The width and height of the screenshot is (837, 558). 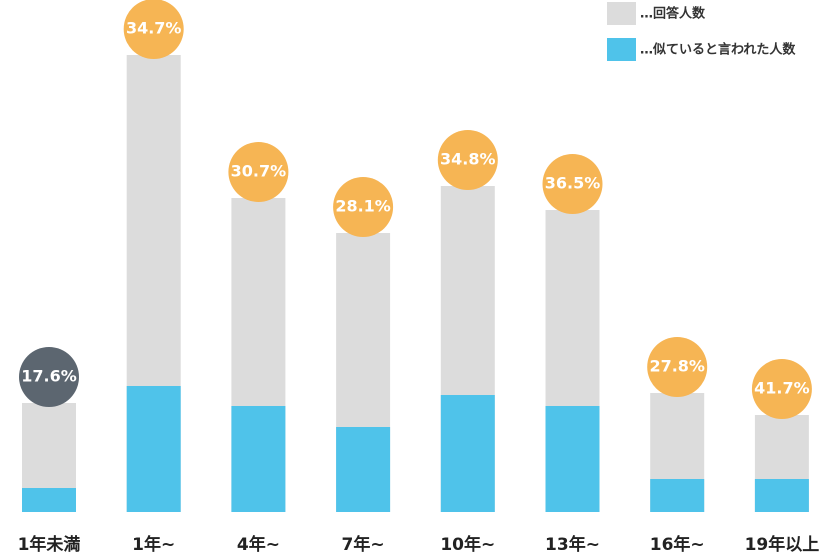 I want to click on rate-label: 36.5%, so click(x=573, y=183).